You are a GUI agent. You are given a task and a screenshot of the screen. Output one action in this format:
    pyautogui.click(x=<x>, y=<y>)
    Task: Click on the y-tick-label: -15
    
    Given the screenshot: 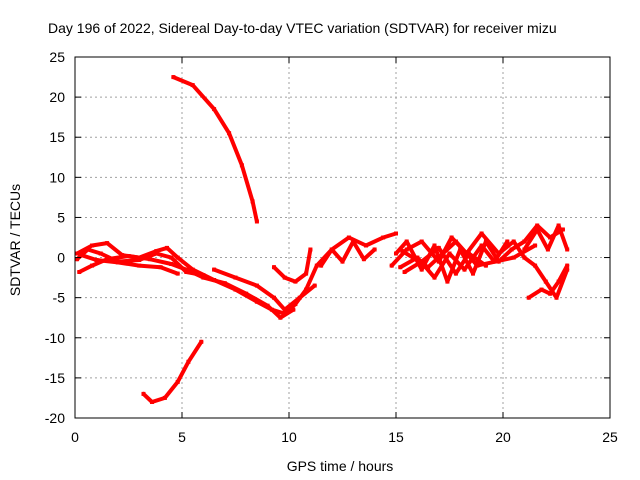 What is the action you would take?
    pyautogui.click(x=55, y=378)
    